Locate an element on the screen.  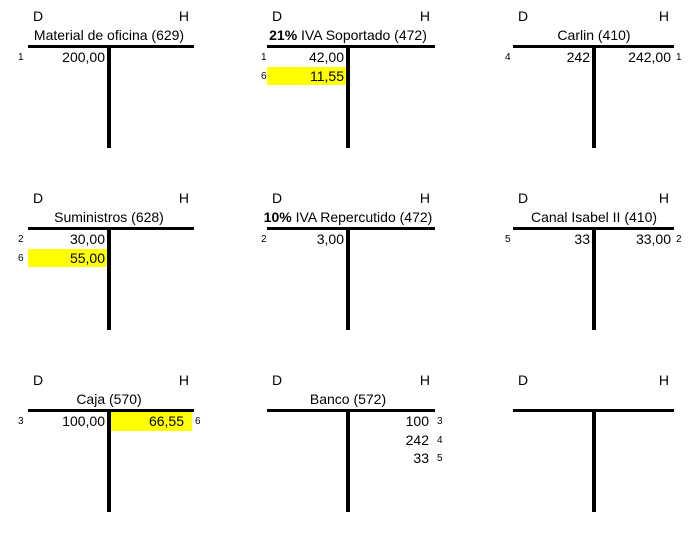
credit-amount: 242,00 is located at coordinates (649, 57).